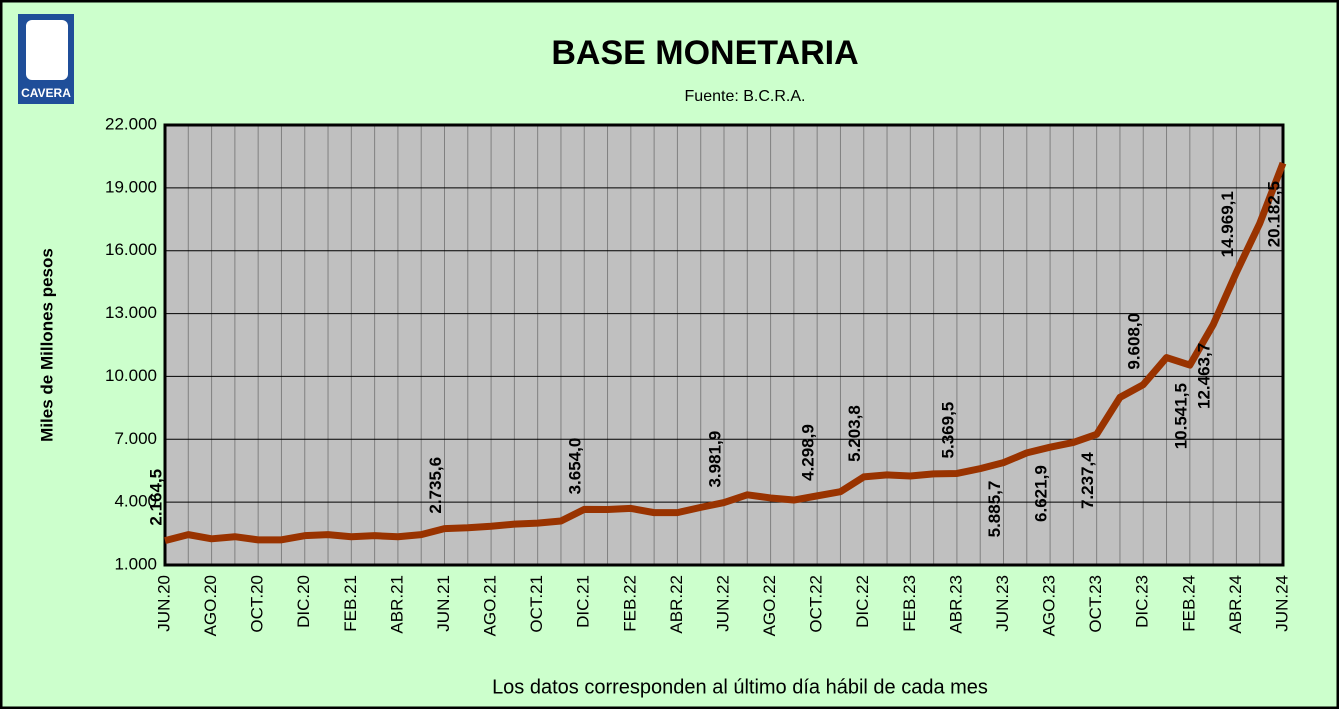  Describe the element at coordinates (396, 604) in the screenshot. I see `x-tick-label: ABR.21` at that location.